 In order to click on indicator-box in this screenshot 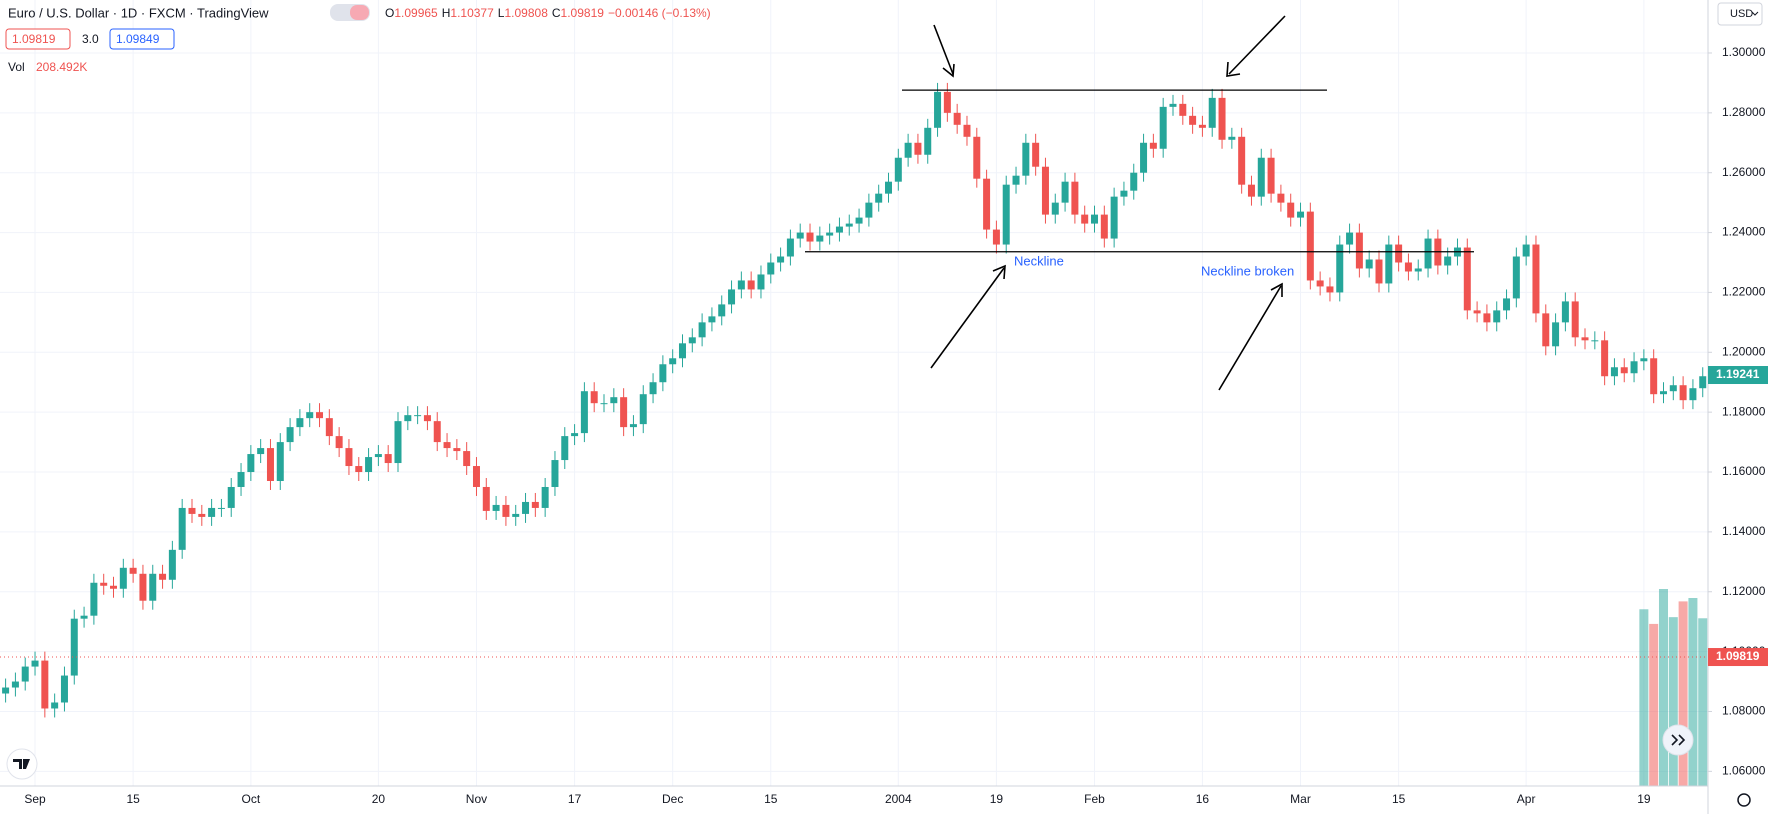, I will do `click(142, 39)`.